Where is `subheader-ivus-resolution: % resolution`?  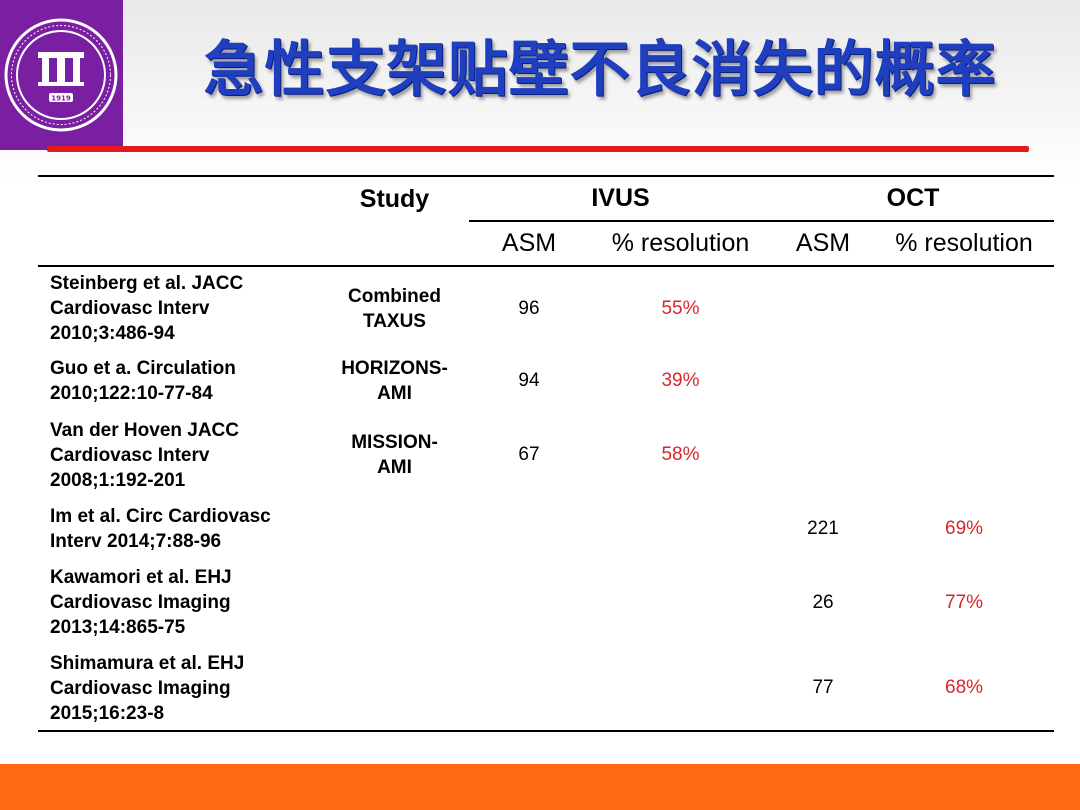 subheader-ivus-resolution: % resolution is located at coordinates (681, 244).